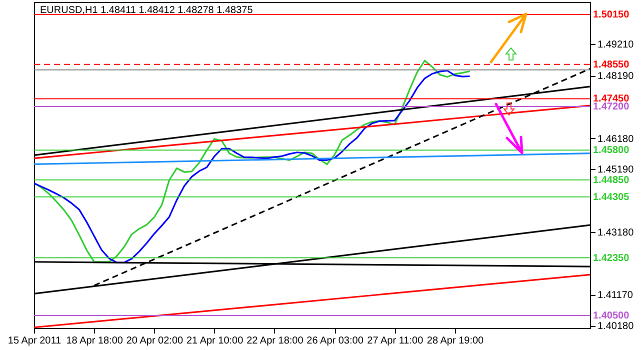 The image size is (643, 350). I want to click on x-tick-label: 26 Apr 03:00, so click(335, 341).